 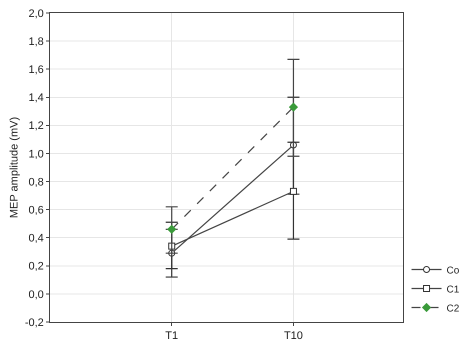 What do you see at coordinates (453, 270) in the screenshot?
I see `legend-label: Co` at bounding box center [453, 270].